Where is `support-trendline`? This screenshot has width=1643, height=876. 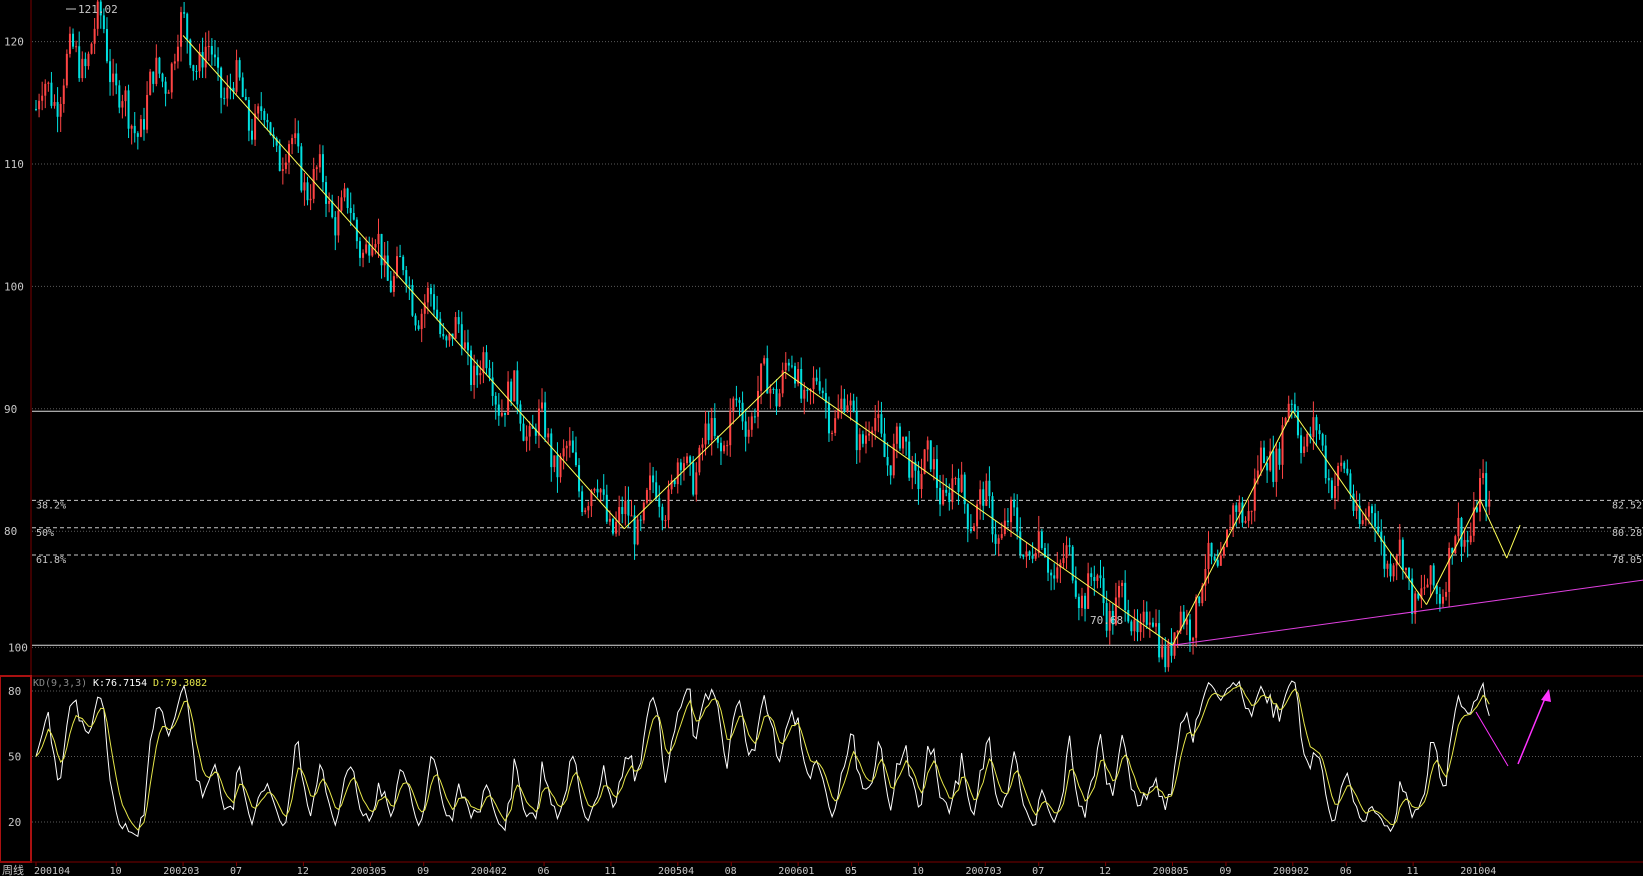
support-trendline is located at coordinates (1407, 612).